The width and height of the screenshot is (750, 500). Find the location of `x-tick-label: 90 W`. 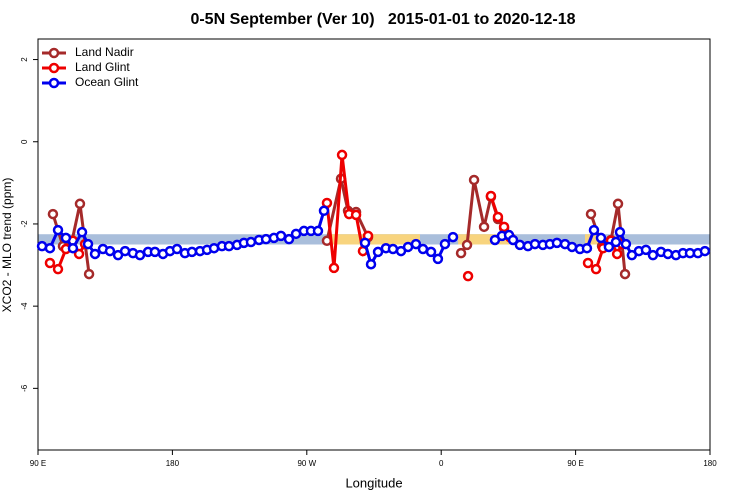

x-tick-label: 90 W is located at coordinates (306, 463).